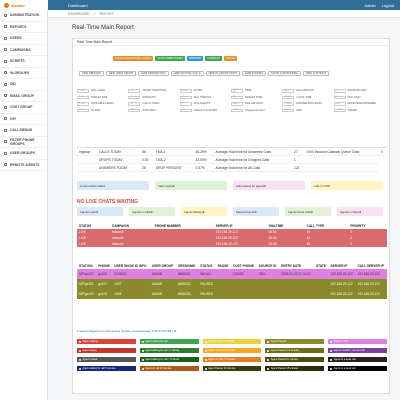 This screenshot has height=400, width=400. What do you see at coordinates (185, 104) in the screenshot?
I see `option-select: 2` at bounding box center [185, 104].